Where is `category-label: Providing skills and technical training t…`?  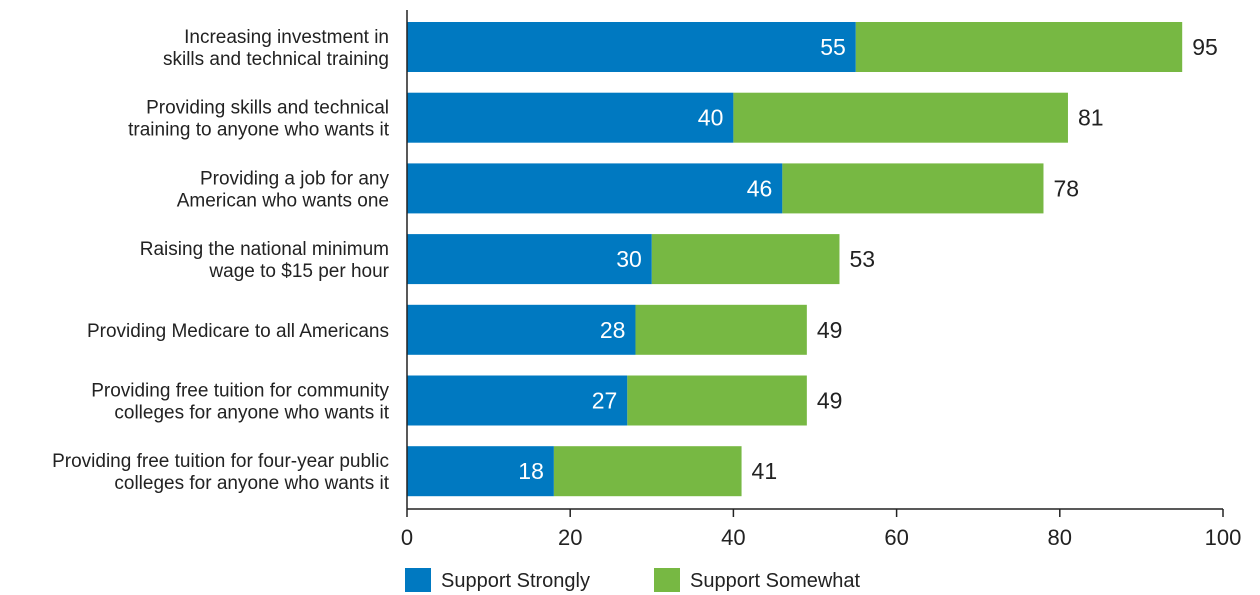
category-label: Providing skills and technical training t… is located at coordinates (259, 119).